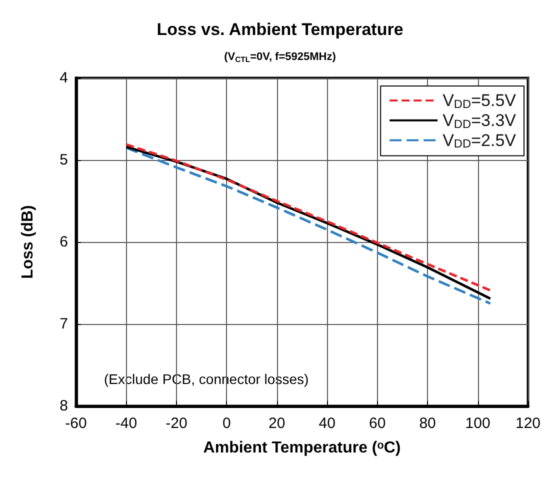  I want to click on x-tick-label: 100, so click(477, 423).